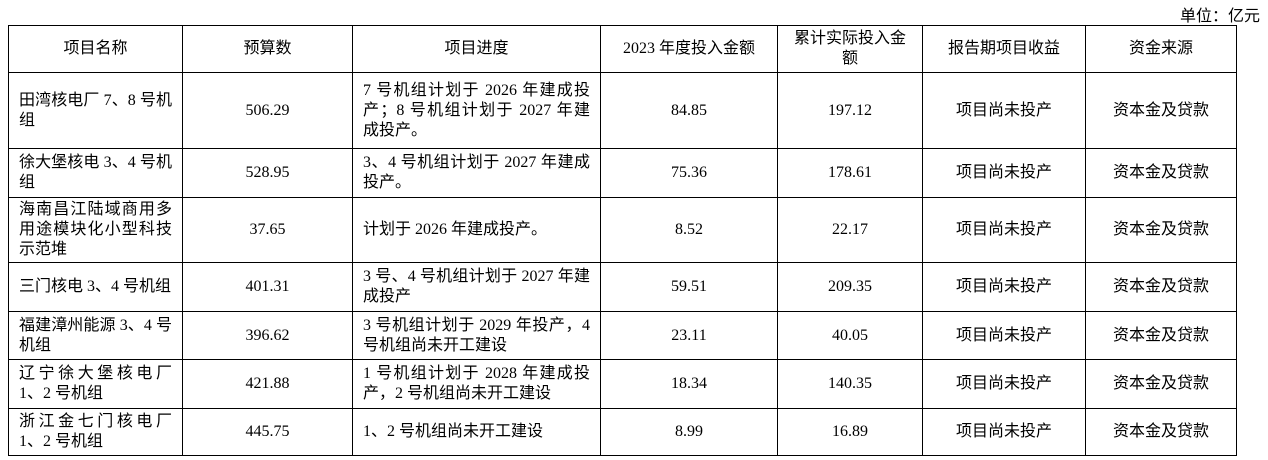 This screenshot has height=460, width=1268. What do you see at coordinates (267, 230) in the screenshot?
I see `table-cell: 37.65` at bounding box center [267, 230].